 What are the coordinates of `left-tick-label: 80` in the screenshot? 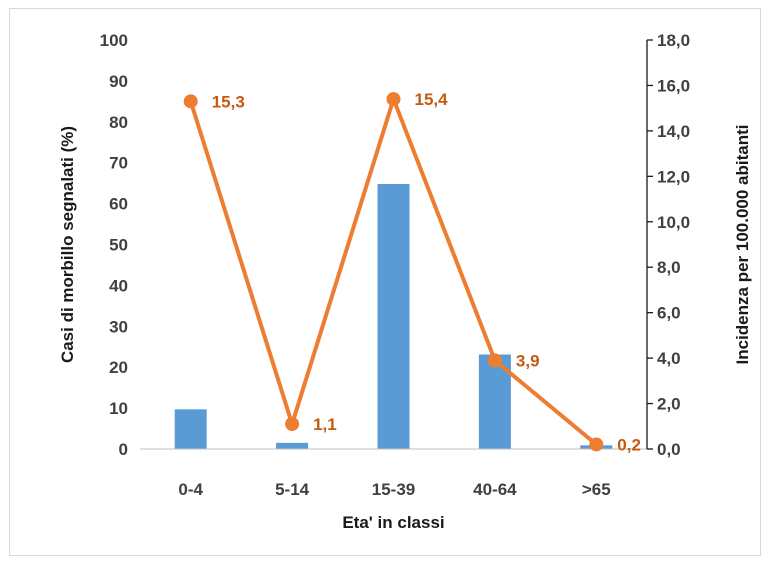 It's located at (118, 122).